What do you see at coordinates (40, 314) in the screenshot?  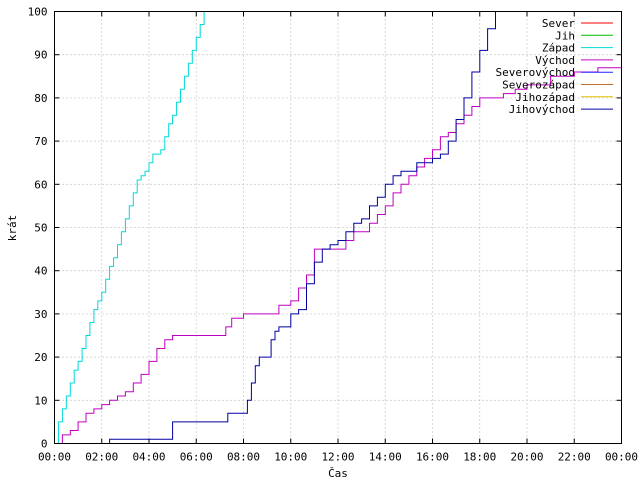 I see `y-tick-label: 30` at bounding box center [40, 314].